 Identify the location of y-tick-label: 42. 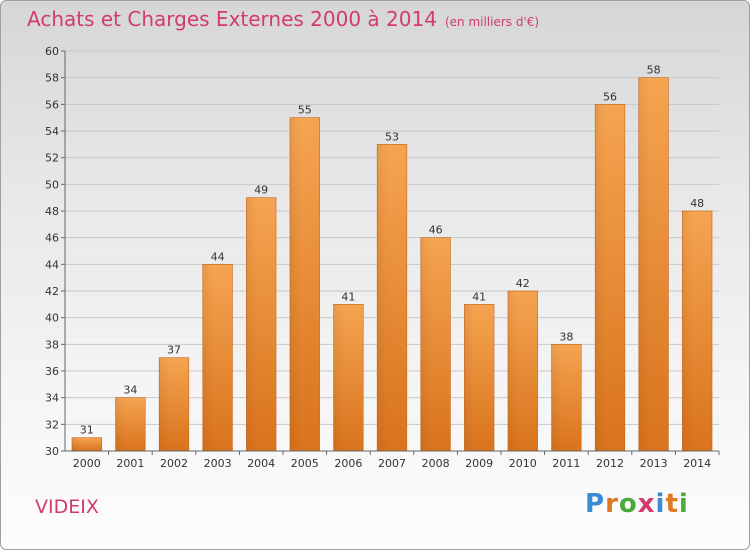
(52, 291).